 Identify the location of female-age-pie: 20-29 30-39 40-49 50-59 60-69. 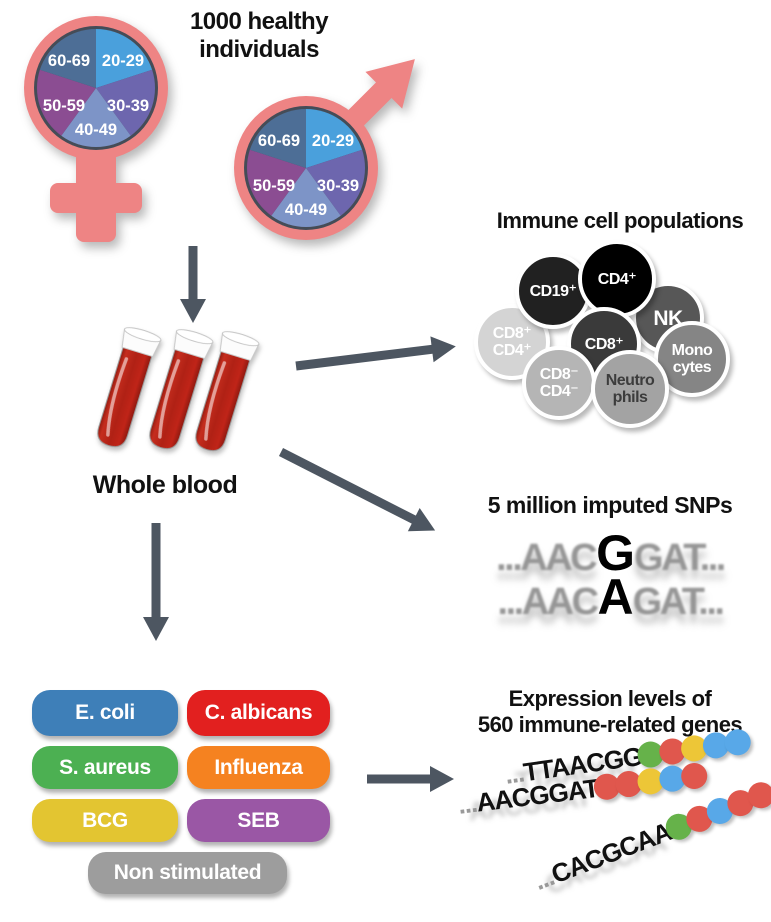
(96, 88).